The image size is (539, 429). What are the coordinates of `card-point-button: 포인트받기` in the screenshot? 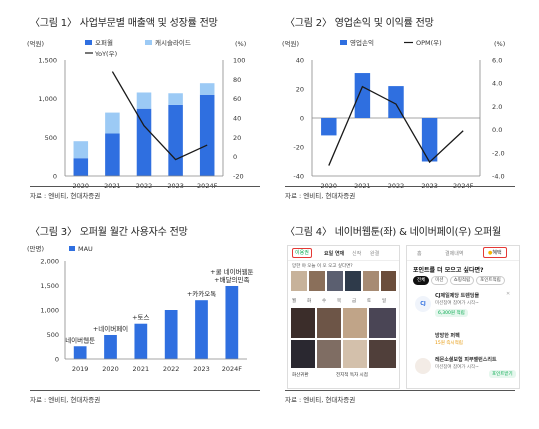 It's located at (502, 374).